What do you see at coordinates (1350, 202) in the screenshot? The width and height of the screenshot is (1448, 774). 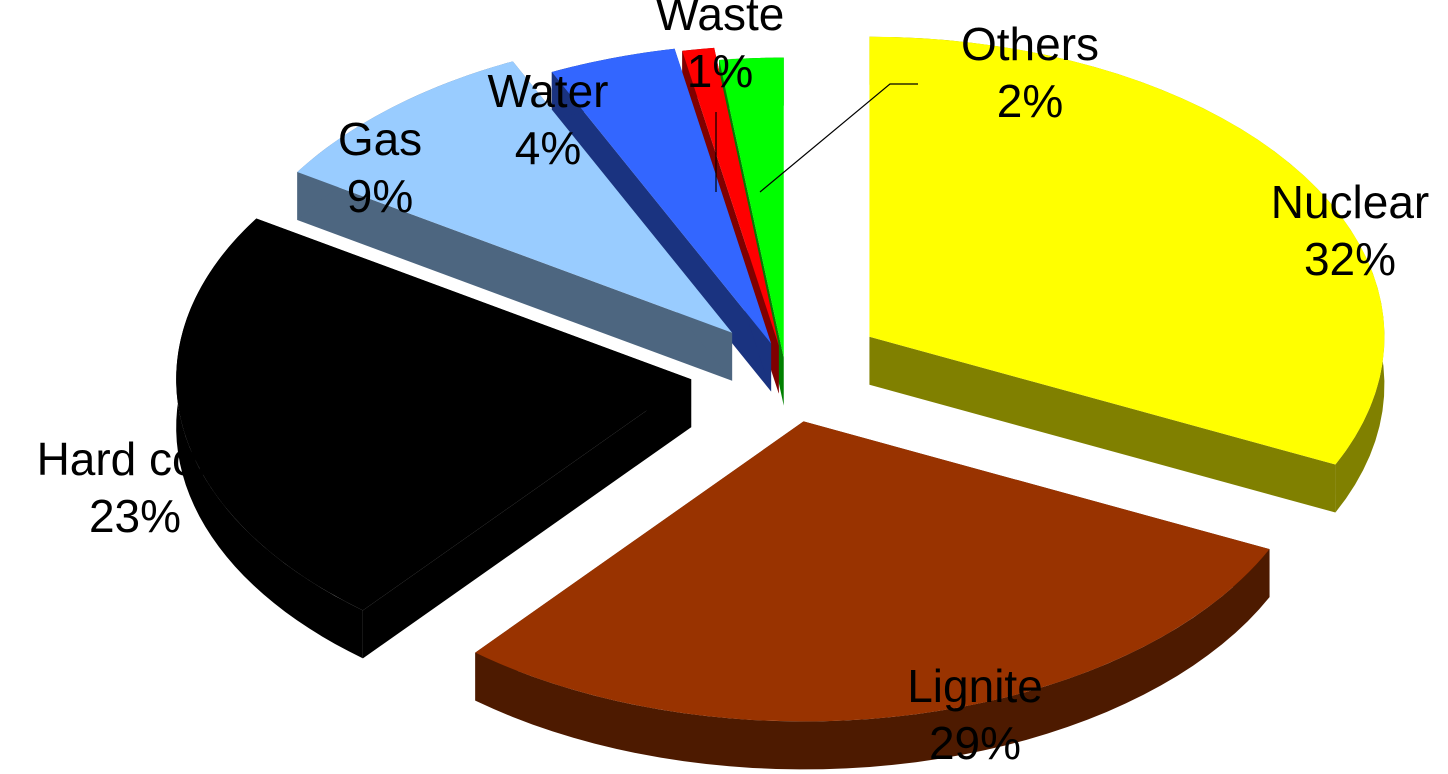 I see `slice-name-0: Nuclear` at bounding box center [1350, 202].